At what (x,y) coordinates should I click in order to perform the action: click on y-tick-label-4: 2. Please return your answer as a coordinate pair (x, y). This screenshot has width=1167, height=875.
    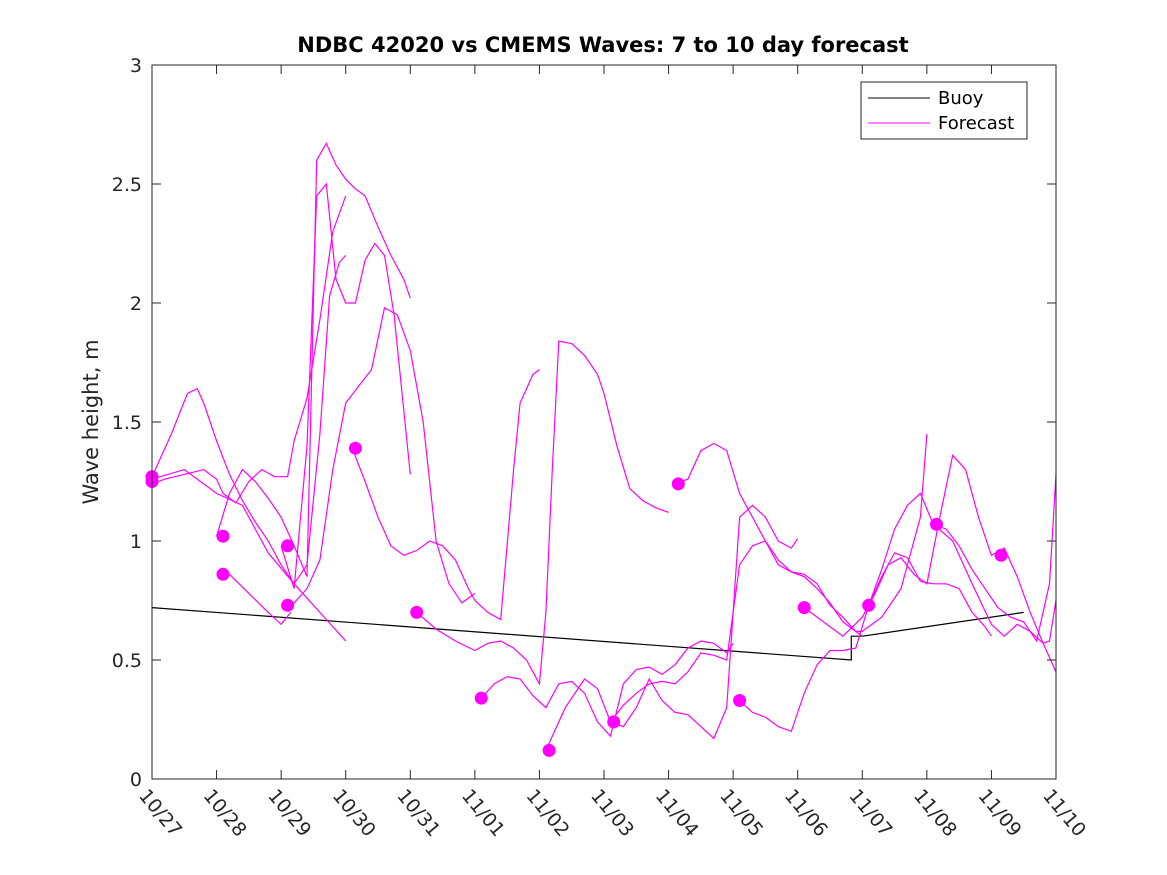
    Looking at the image, I should click on (136, 304).